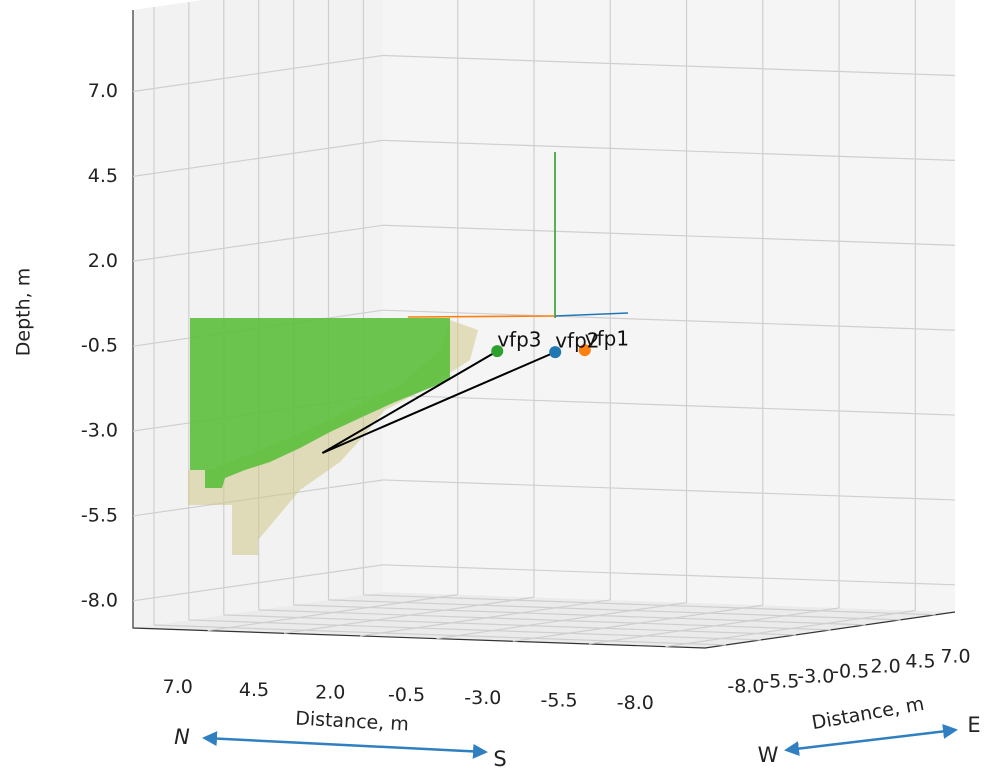 Image resolution: width=986 pixels, height=772 pixels. I want to click on voxels, so click(333, 436).